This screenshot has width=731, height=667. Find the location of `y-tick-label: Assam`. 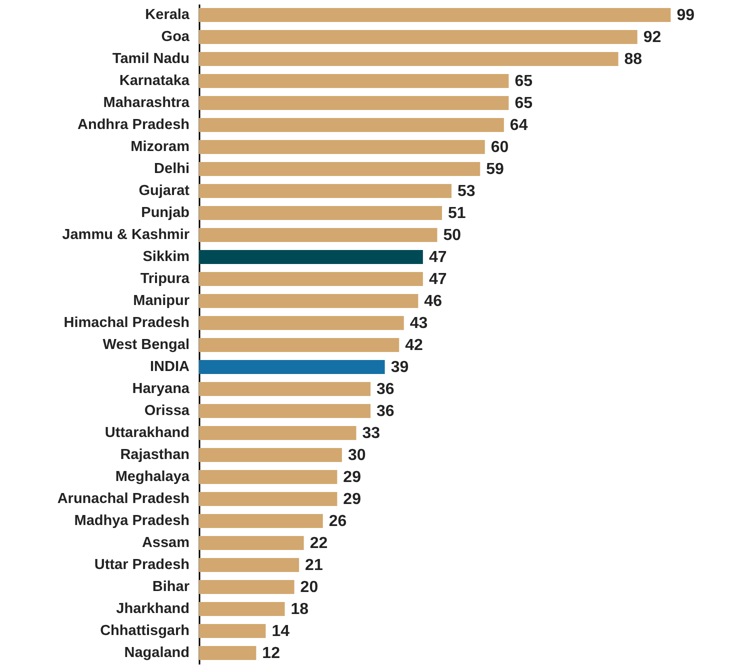

y-tick-label: Assam is located at coordinates (166, 543).